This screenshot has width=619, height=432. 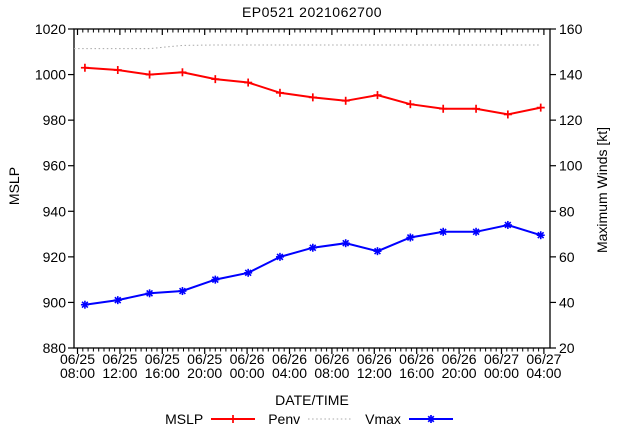 What do you see at coordinates (50, 29) in the screenshot?
I see `y-tick-label-left: 1020` at bounding box center [50, 29].